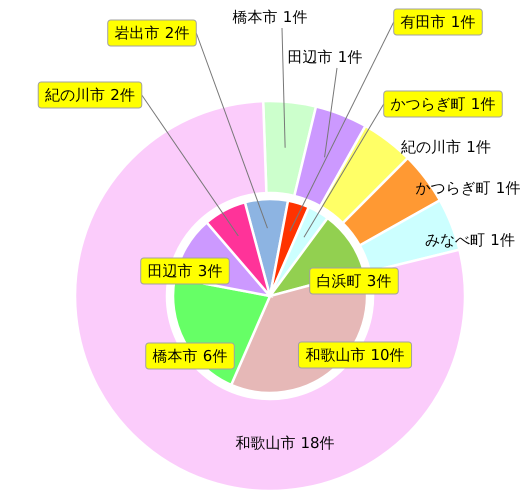 Image resolution: width=526 pixels, height=493 pixels. What do you see at coordinates (387, 355) in the screenshot?
I see `data-label: 10件` at bounding box center [387, 355].